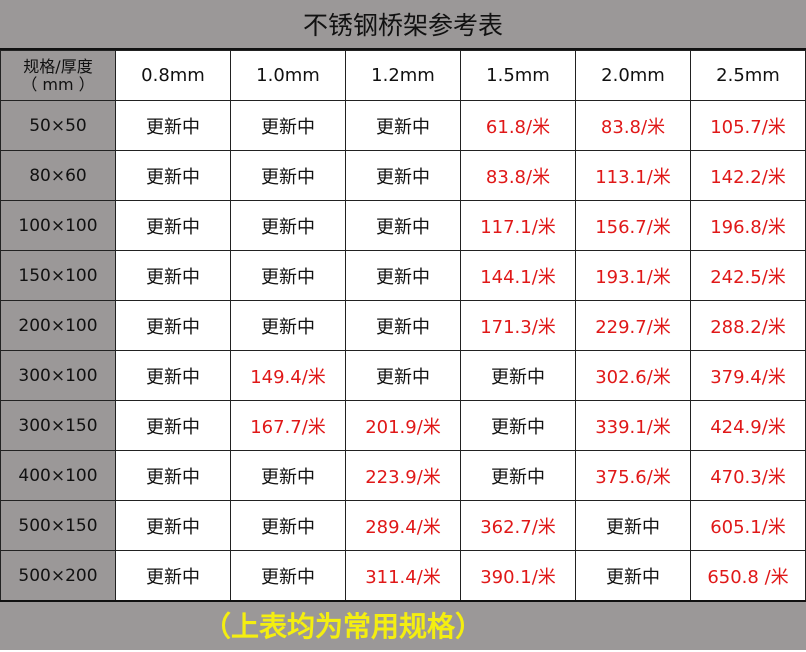  I want to click on column-header-2-0mm: 2.0mm, so click(633, 75).